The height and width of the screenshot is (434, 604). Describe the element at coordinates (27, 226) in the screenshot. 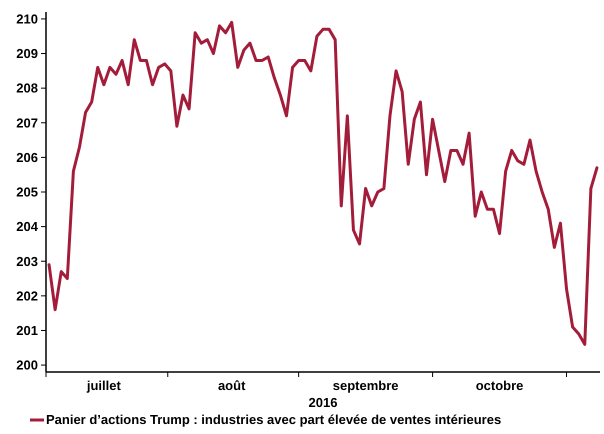

I see `y-tick-label: 204` at that location.